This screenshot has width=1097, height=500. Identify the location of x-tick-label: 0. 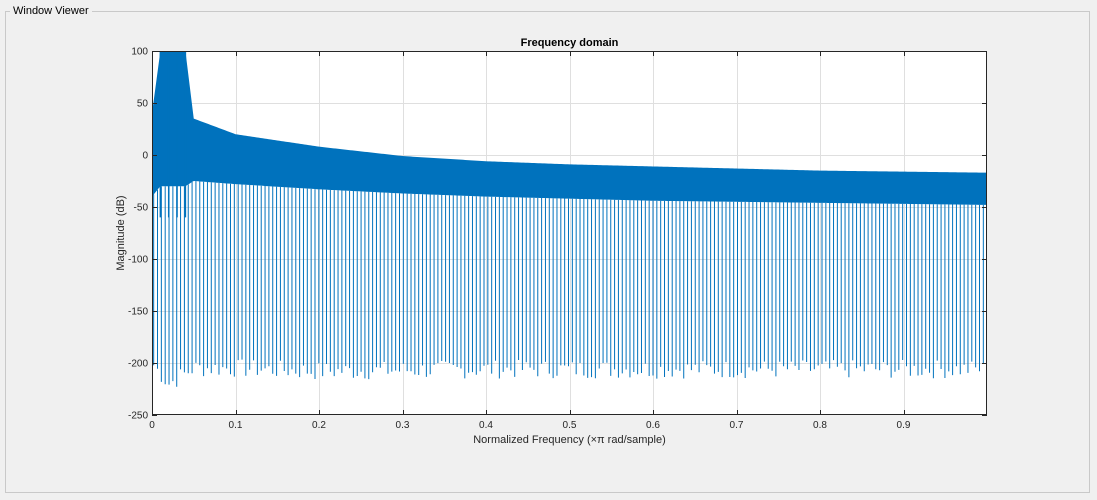
(152, 425).